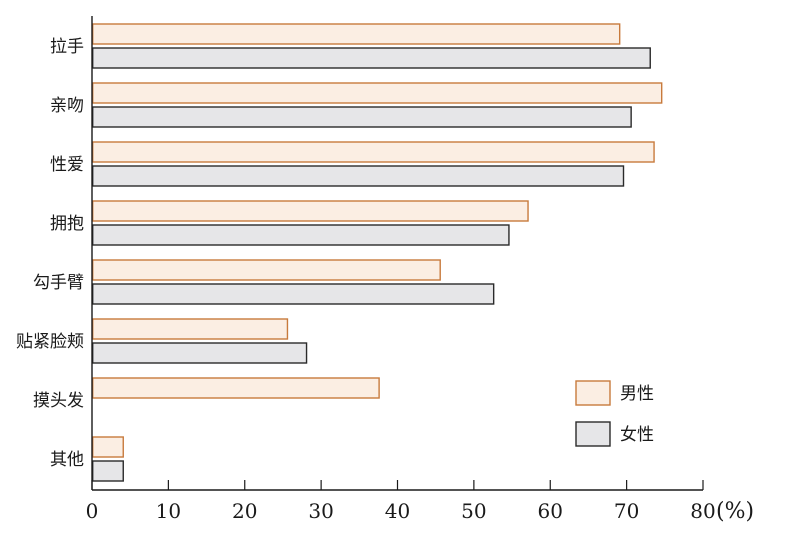  I want to click on legend-label-male: 男性, so click(637, 394).